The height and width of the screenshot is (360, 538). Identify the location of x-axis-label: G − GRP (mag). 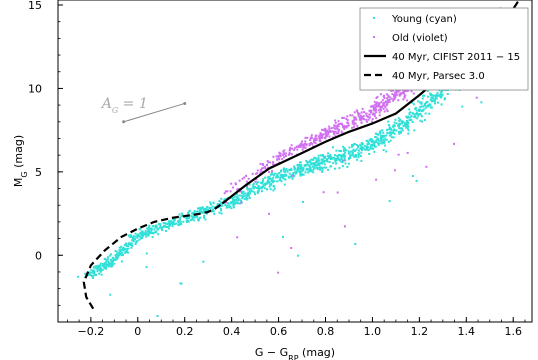
(295, 353).